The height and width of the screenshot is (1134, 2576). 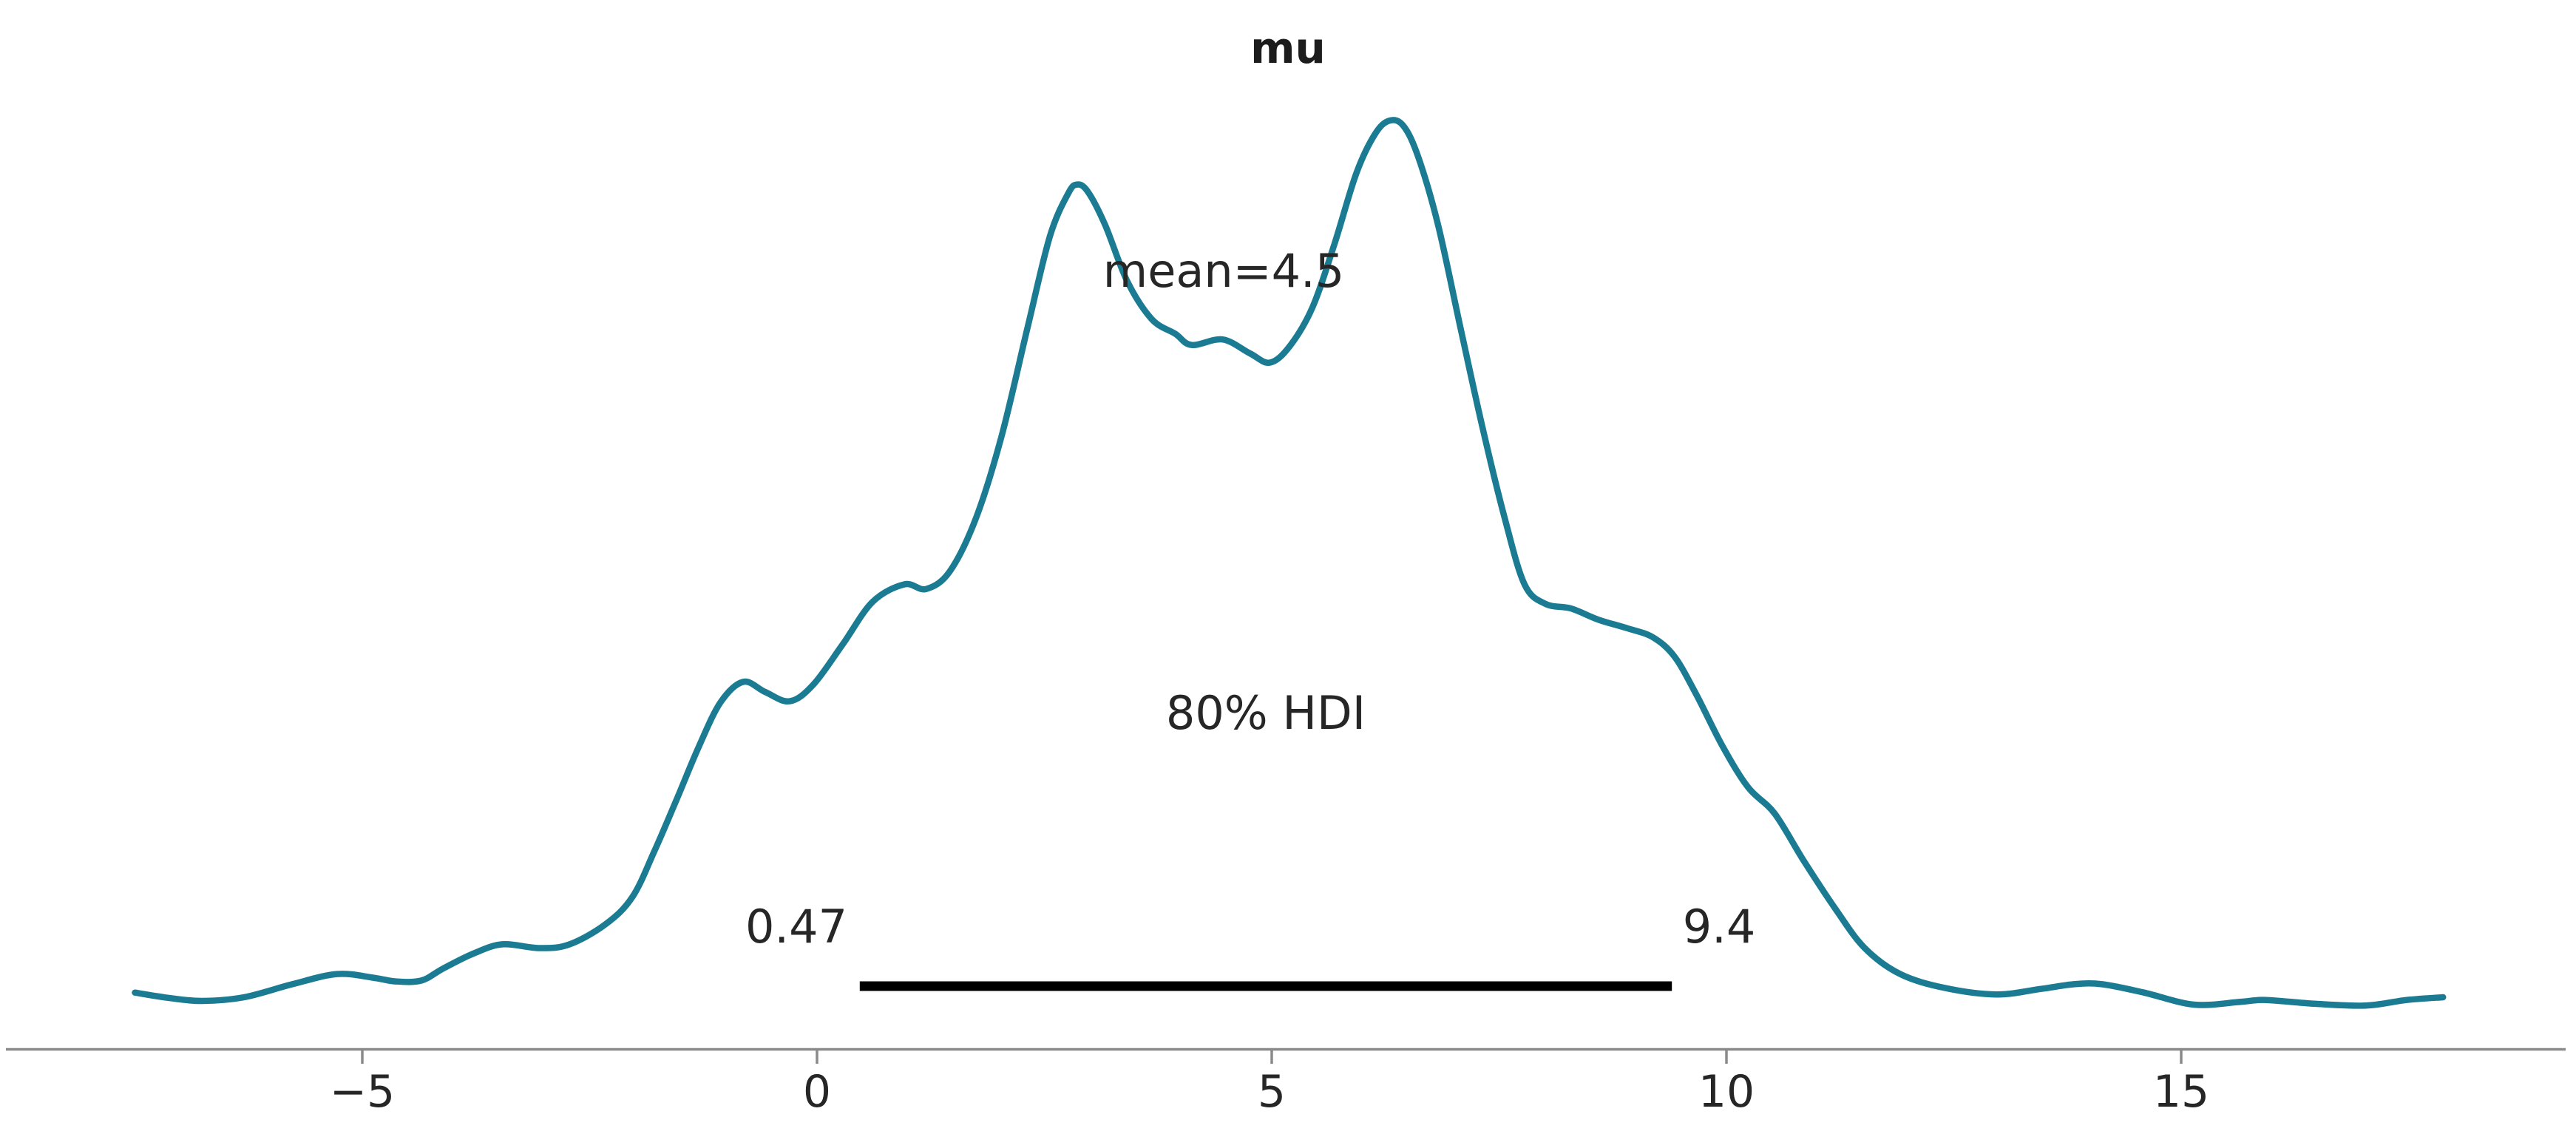 I want to click on x-axis-ticks: −5 0 5 10 15, so click(x=1269, y=1084).